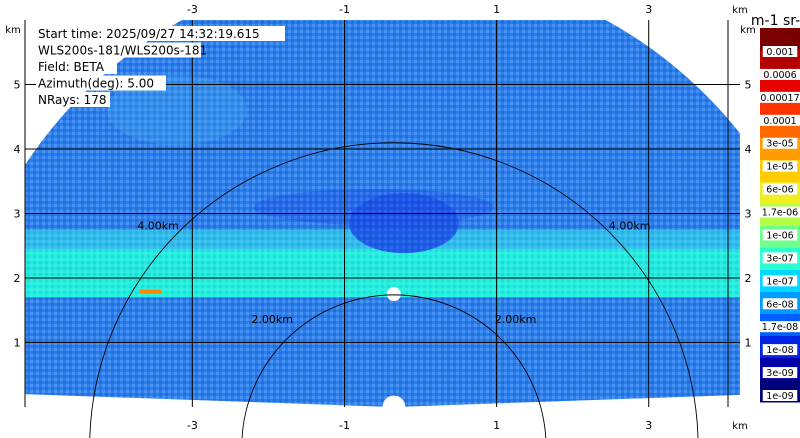 This screenshot has height=438, width=800. I want to click on y-tick-label-right: 4, so click(748, 149).